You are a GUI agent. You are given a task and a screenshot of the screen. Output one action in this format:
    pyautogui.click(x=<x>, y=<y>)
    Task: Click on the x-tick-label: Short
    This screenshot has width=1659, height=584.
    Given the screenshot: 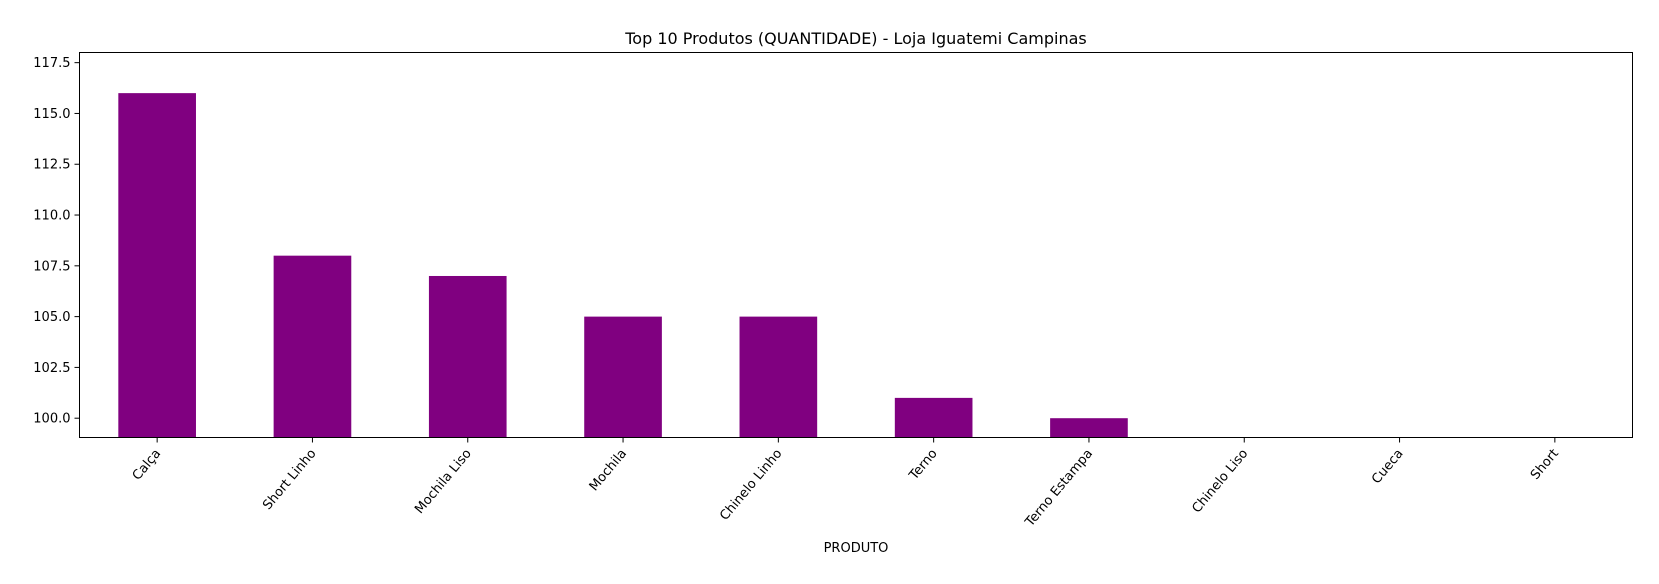 What is the action you would take?
    pyautogui.click(x=1545, y=464)
    